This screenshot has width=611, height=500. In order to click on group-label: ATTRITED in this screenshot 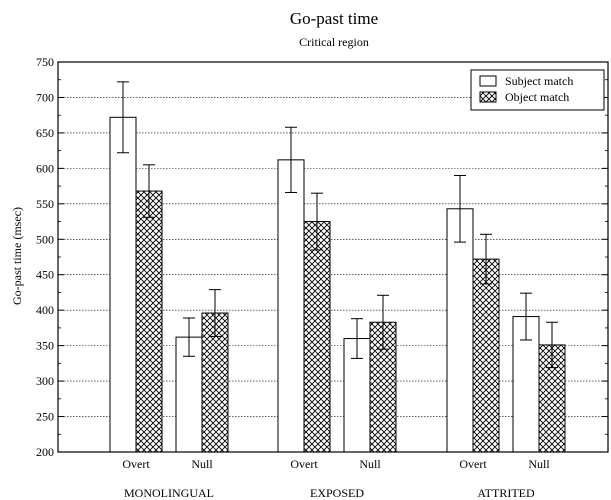, I will do `click(506, 493)`.